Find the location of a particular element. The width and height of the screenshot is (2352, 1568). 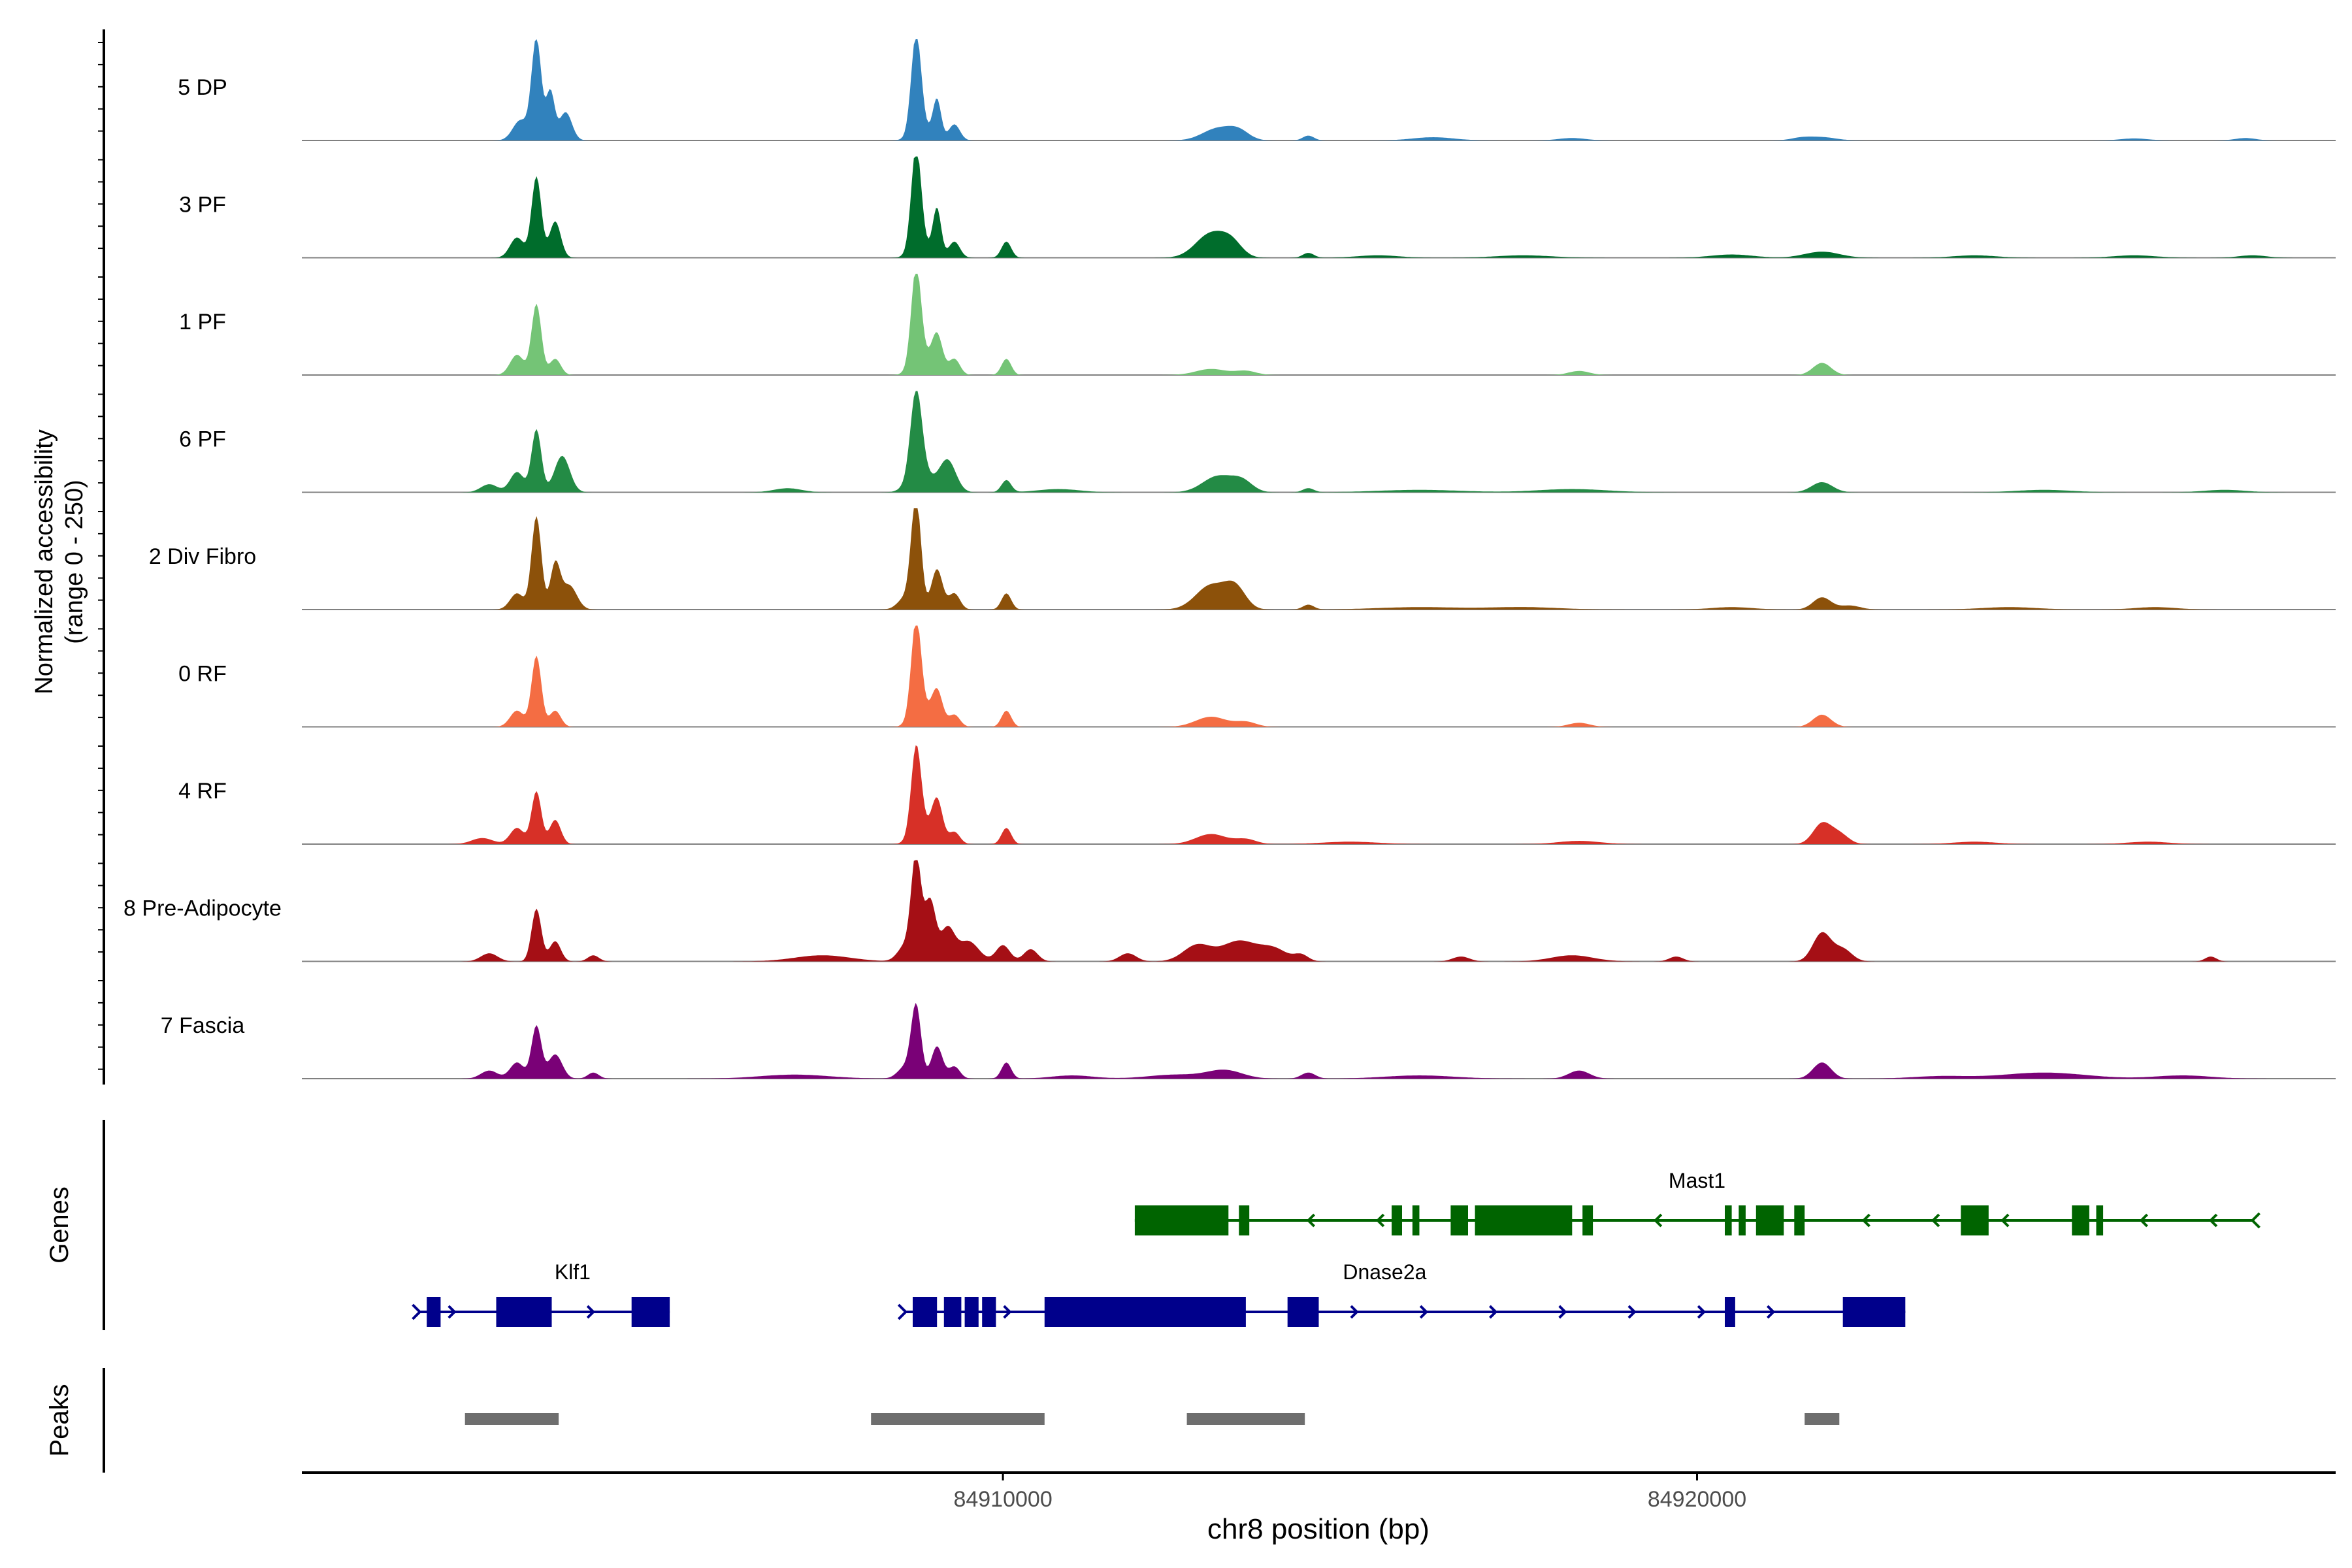

coverage-area-4-rf is located at coordinates (1319, 794).